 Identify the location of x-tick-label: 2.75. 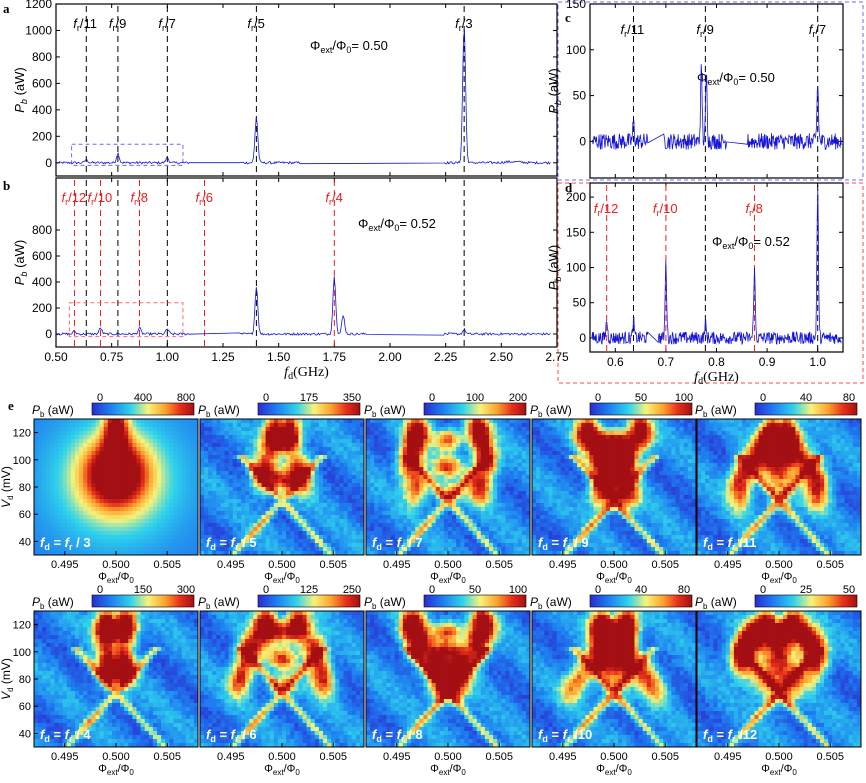
(557, 357).